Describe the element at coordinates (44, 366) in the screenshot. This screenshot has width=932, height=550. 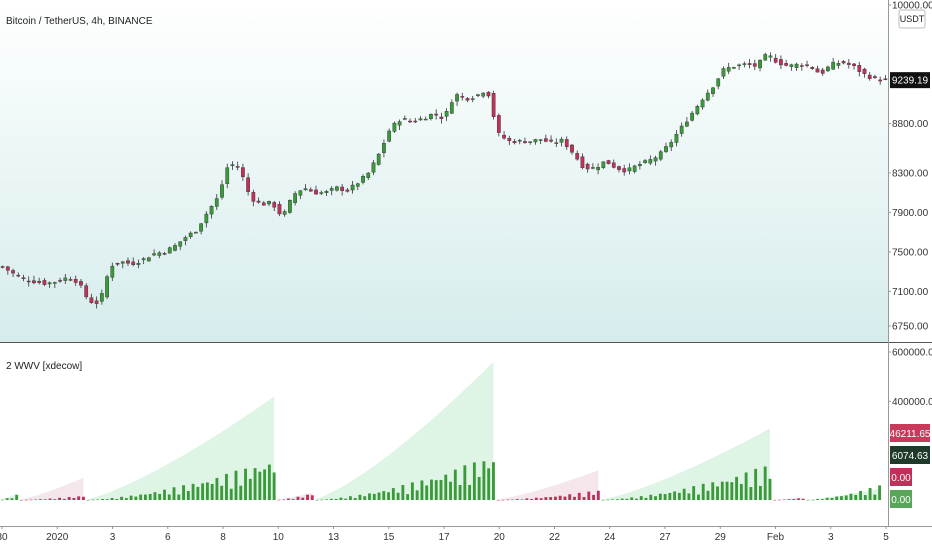
I see `indicator-title: 2 WWV [xdecow]` at that location.